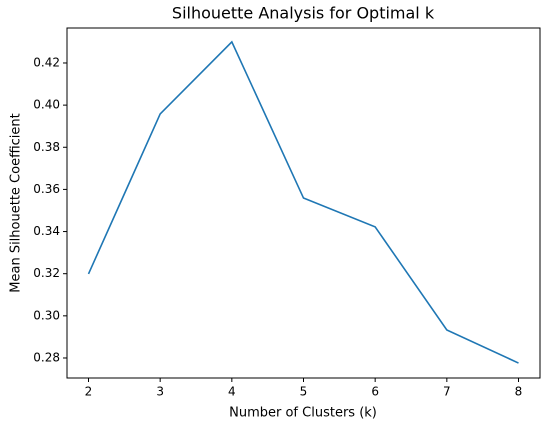  I want to click on x-tick-label: 4, so click(232, 392).